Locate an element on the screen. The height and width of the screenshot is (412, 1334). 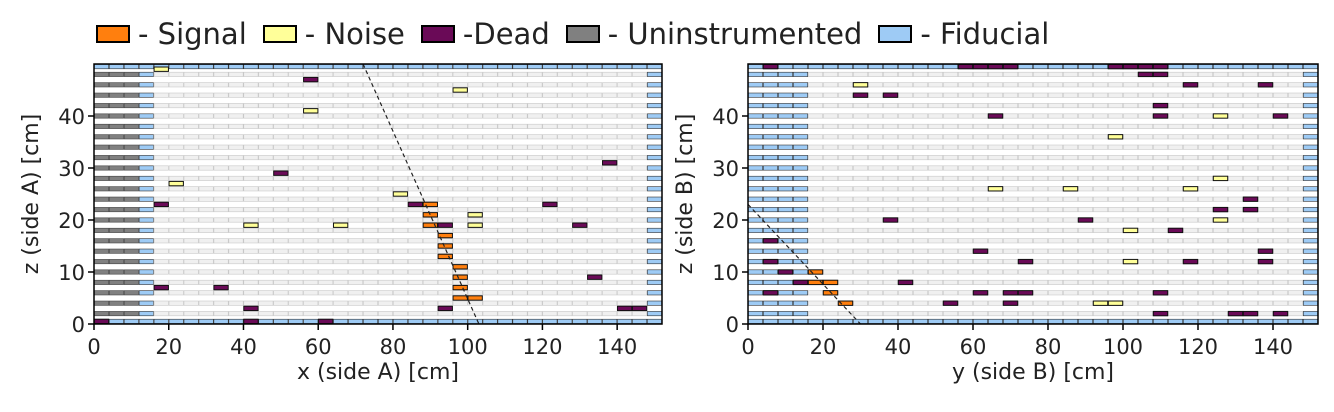
y-tick-label: 0 is located at coordinates (732, 325).